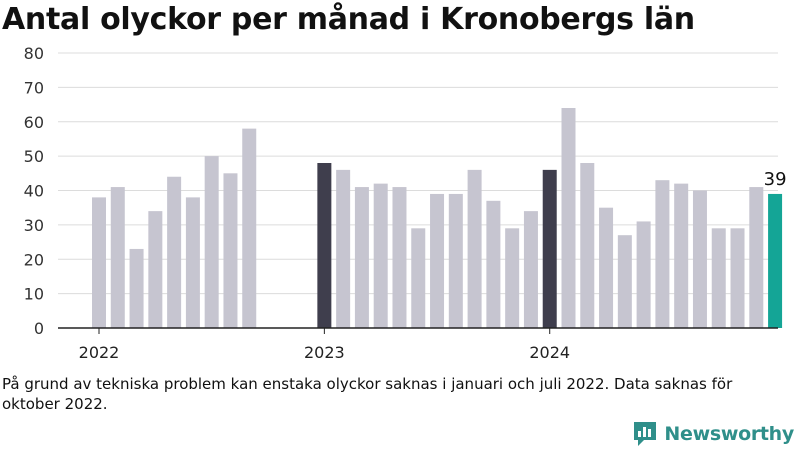 The width and height of the screenshot is (800, 450). What do you see at coordinates (418, 344) in the screenshot?
I see `x-axis: 2022 2023 2024` at bounding box center [418, 344].